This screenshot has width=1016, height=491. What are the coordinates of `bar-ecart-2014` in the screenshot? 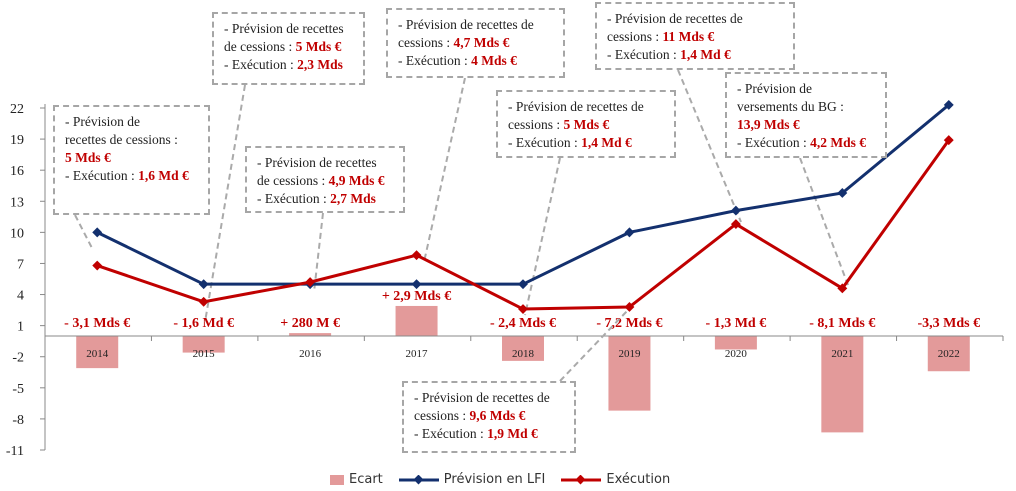 It's located at (97, 352).